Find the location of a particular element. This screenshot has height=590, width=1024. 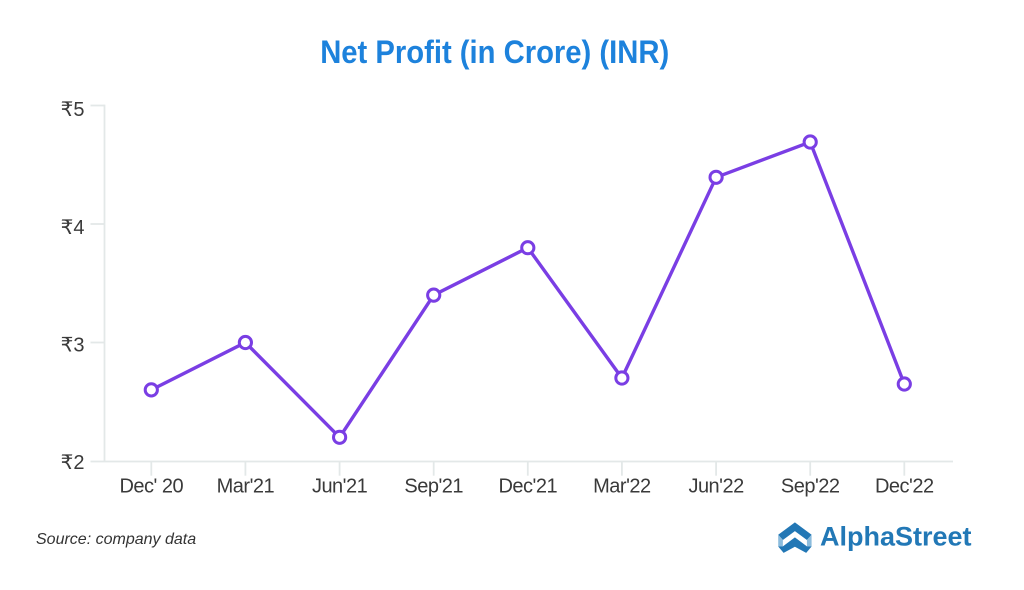

svg-text: ₹2 is located at coordinates (73, 463).